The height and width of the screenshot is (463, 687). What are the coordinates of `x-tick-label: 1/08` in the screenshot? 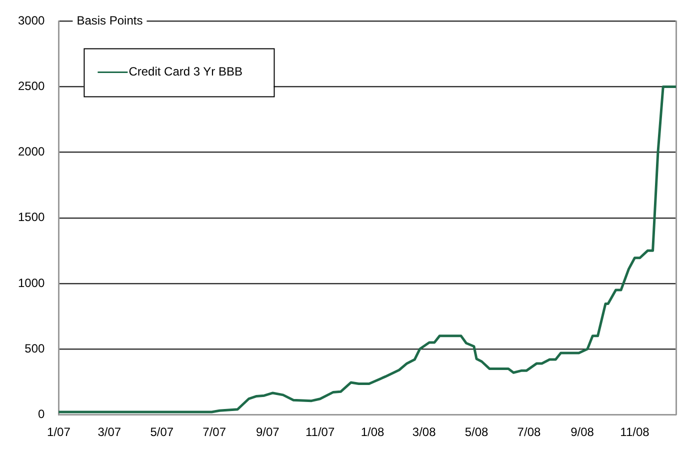 It's located at (372, 432).